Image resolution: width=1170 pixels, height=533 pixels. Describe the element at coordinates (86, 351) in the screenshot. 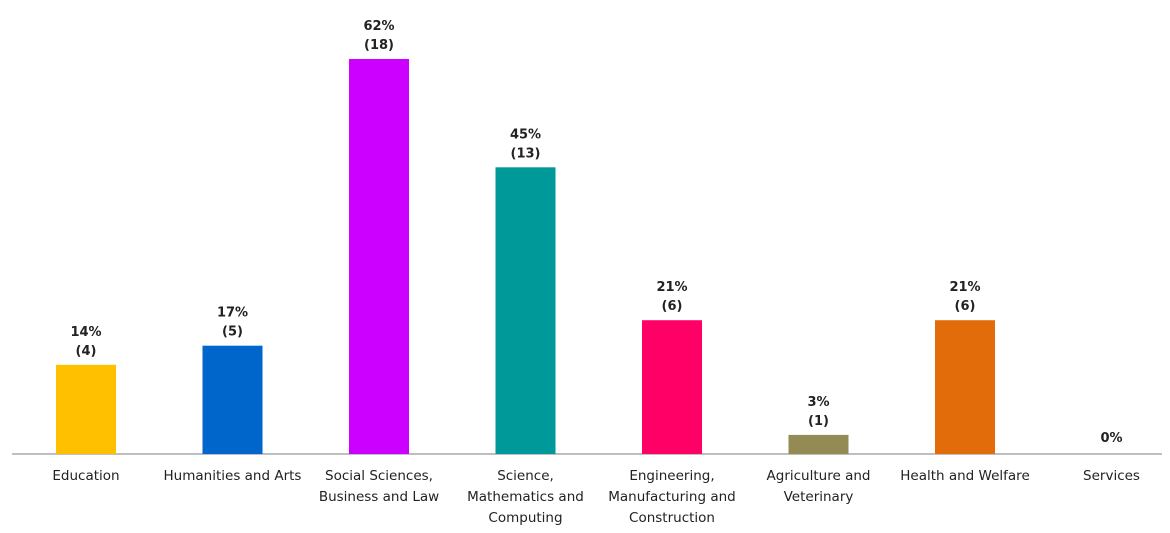

I see `count-label-0: (4)` at that location.